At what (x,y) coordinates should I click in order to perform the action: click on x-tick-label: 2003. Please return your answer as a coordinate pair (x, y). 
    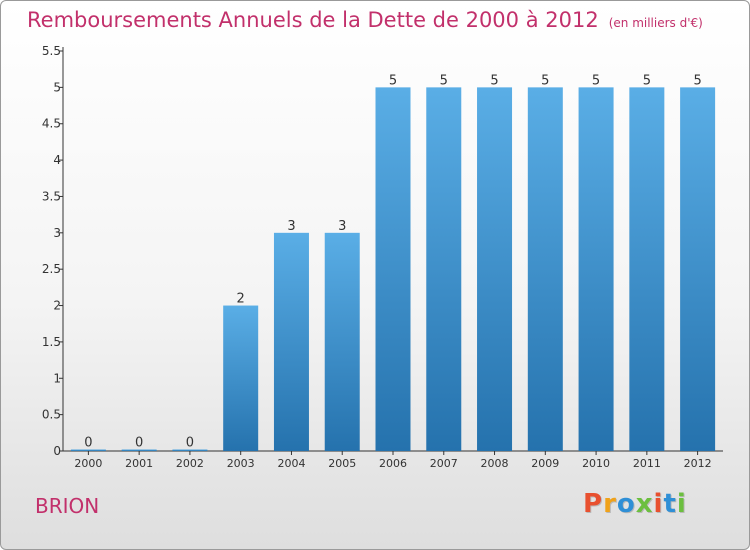
    Looking at the image, I should click on (241, 463).